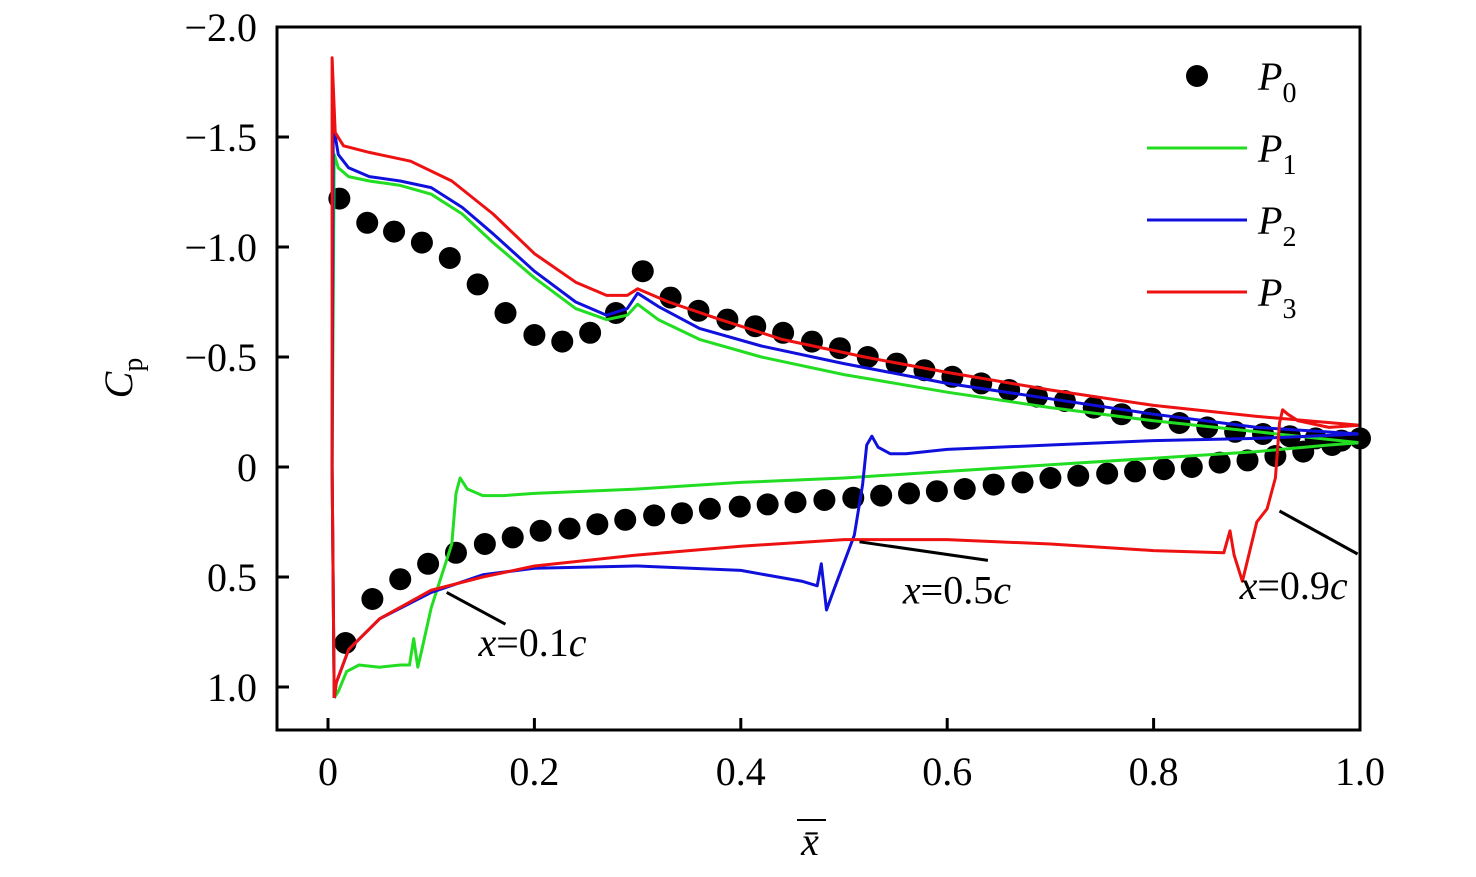 The height and width of the screenshot is (877, 1476). Describe the element at coordinates (531, 642) in the screenshot. I see `annotation-label: x=0.1c` at that location.